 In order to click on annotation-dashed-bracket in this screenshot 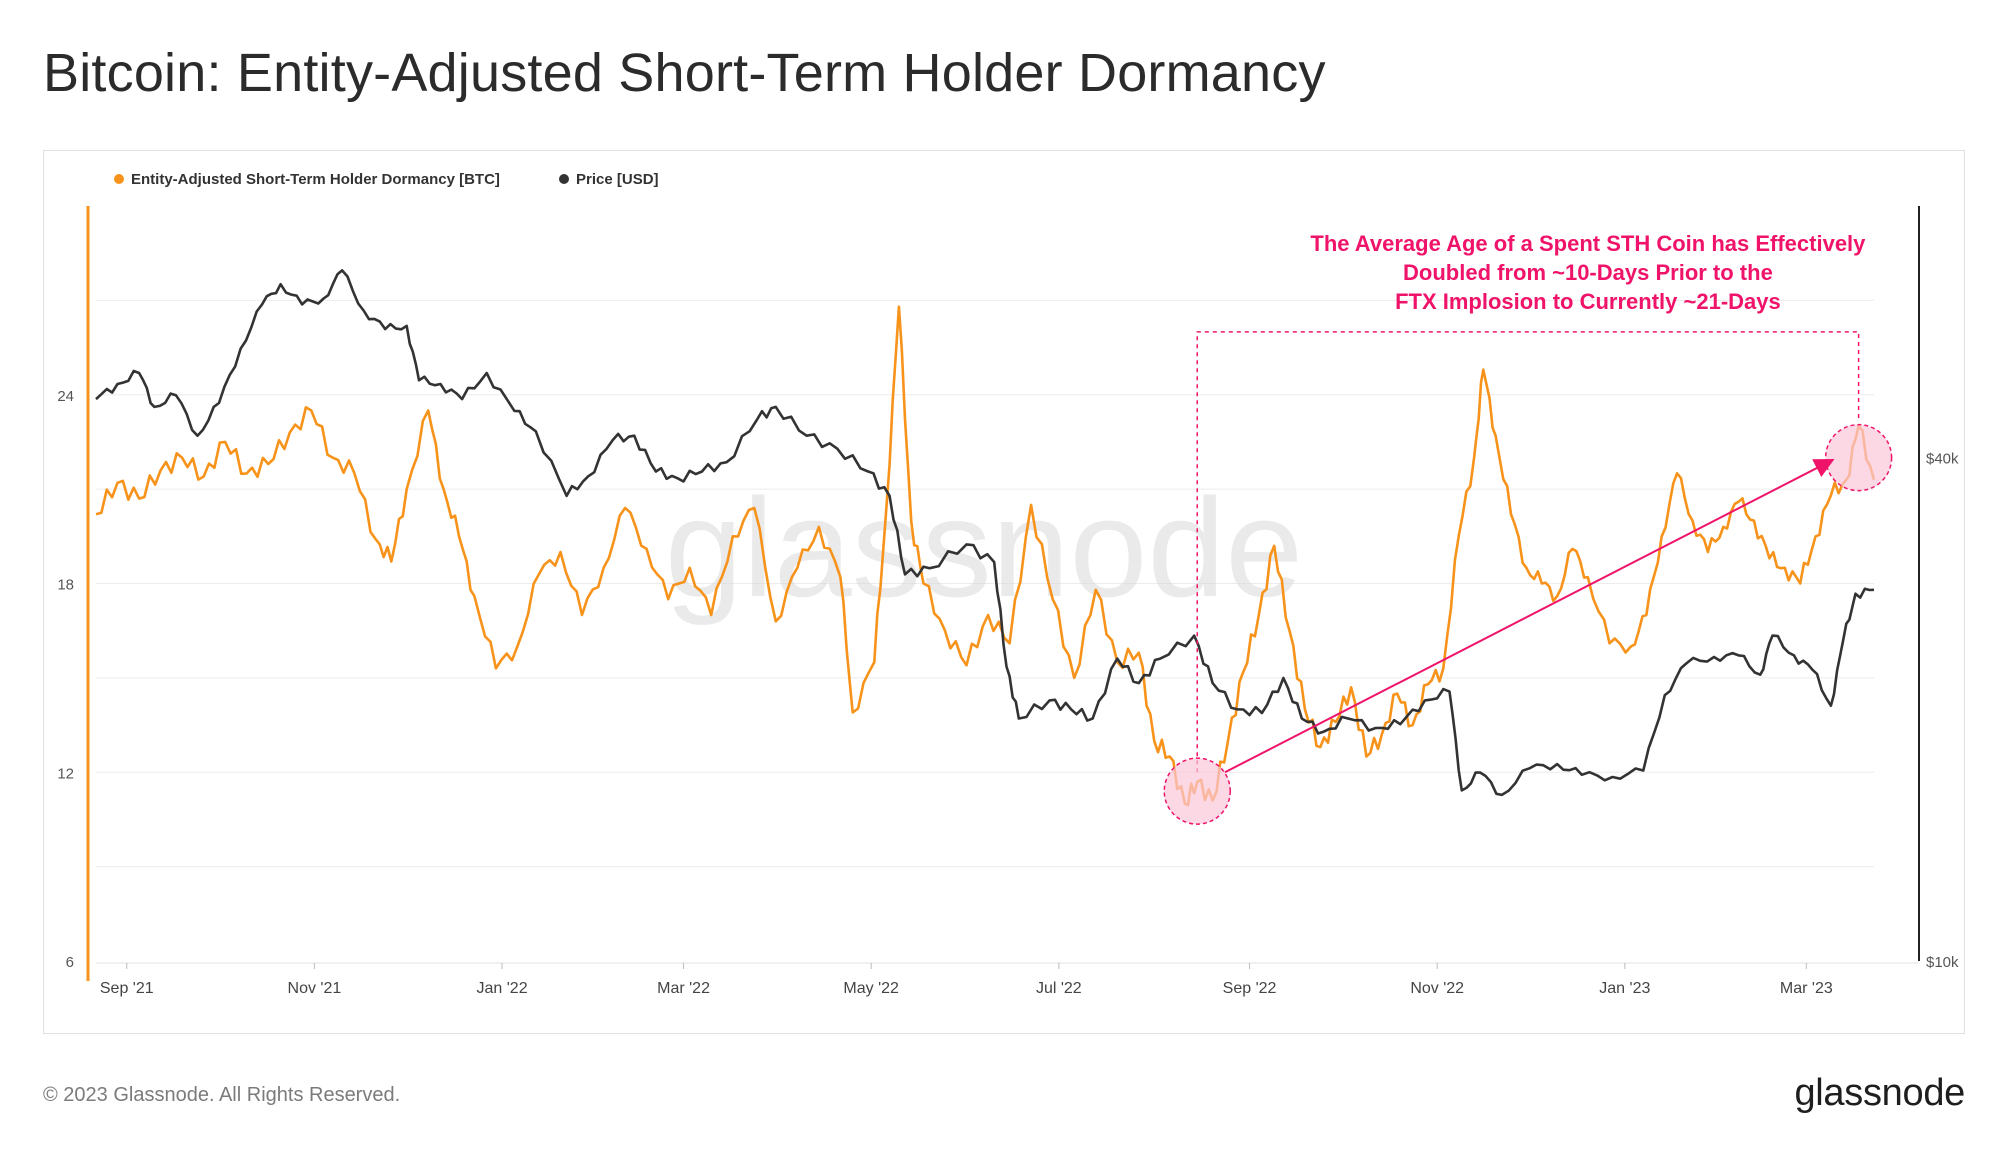, I will do `click(1528, 552)`.